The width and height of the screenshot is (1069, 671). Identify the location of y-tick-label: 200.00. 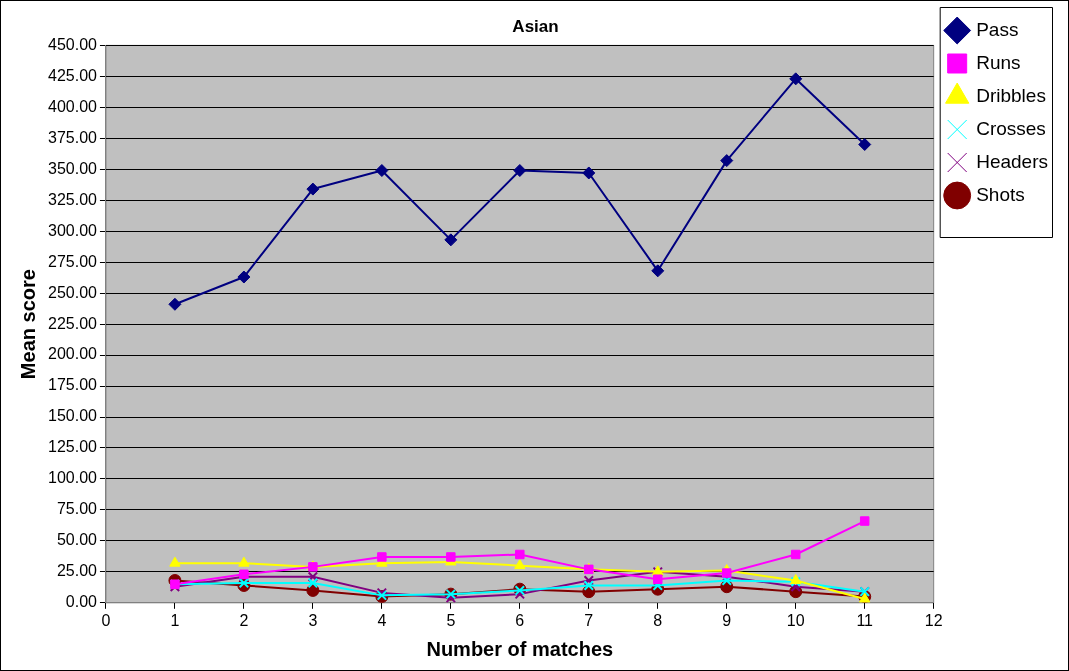
(73, 354).